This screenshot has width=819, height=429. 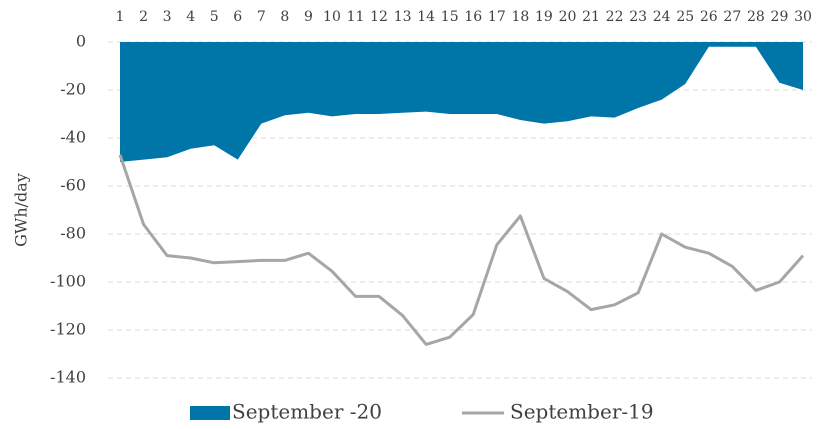 I want to click on y-tick-label: -20, so click(x=73, y=89).